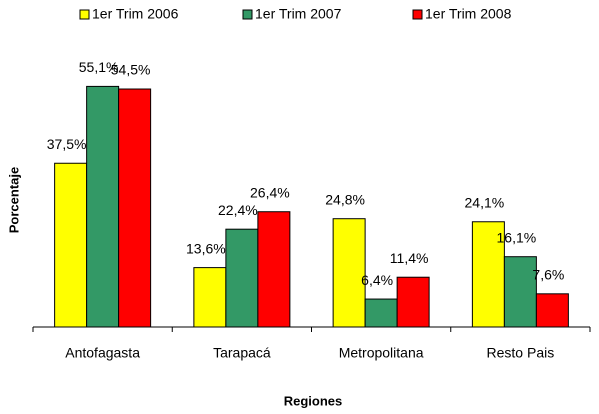 This screenshot has width=599, height=414. I want to click on data-label: 7,6%, so click(548, 275).